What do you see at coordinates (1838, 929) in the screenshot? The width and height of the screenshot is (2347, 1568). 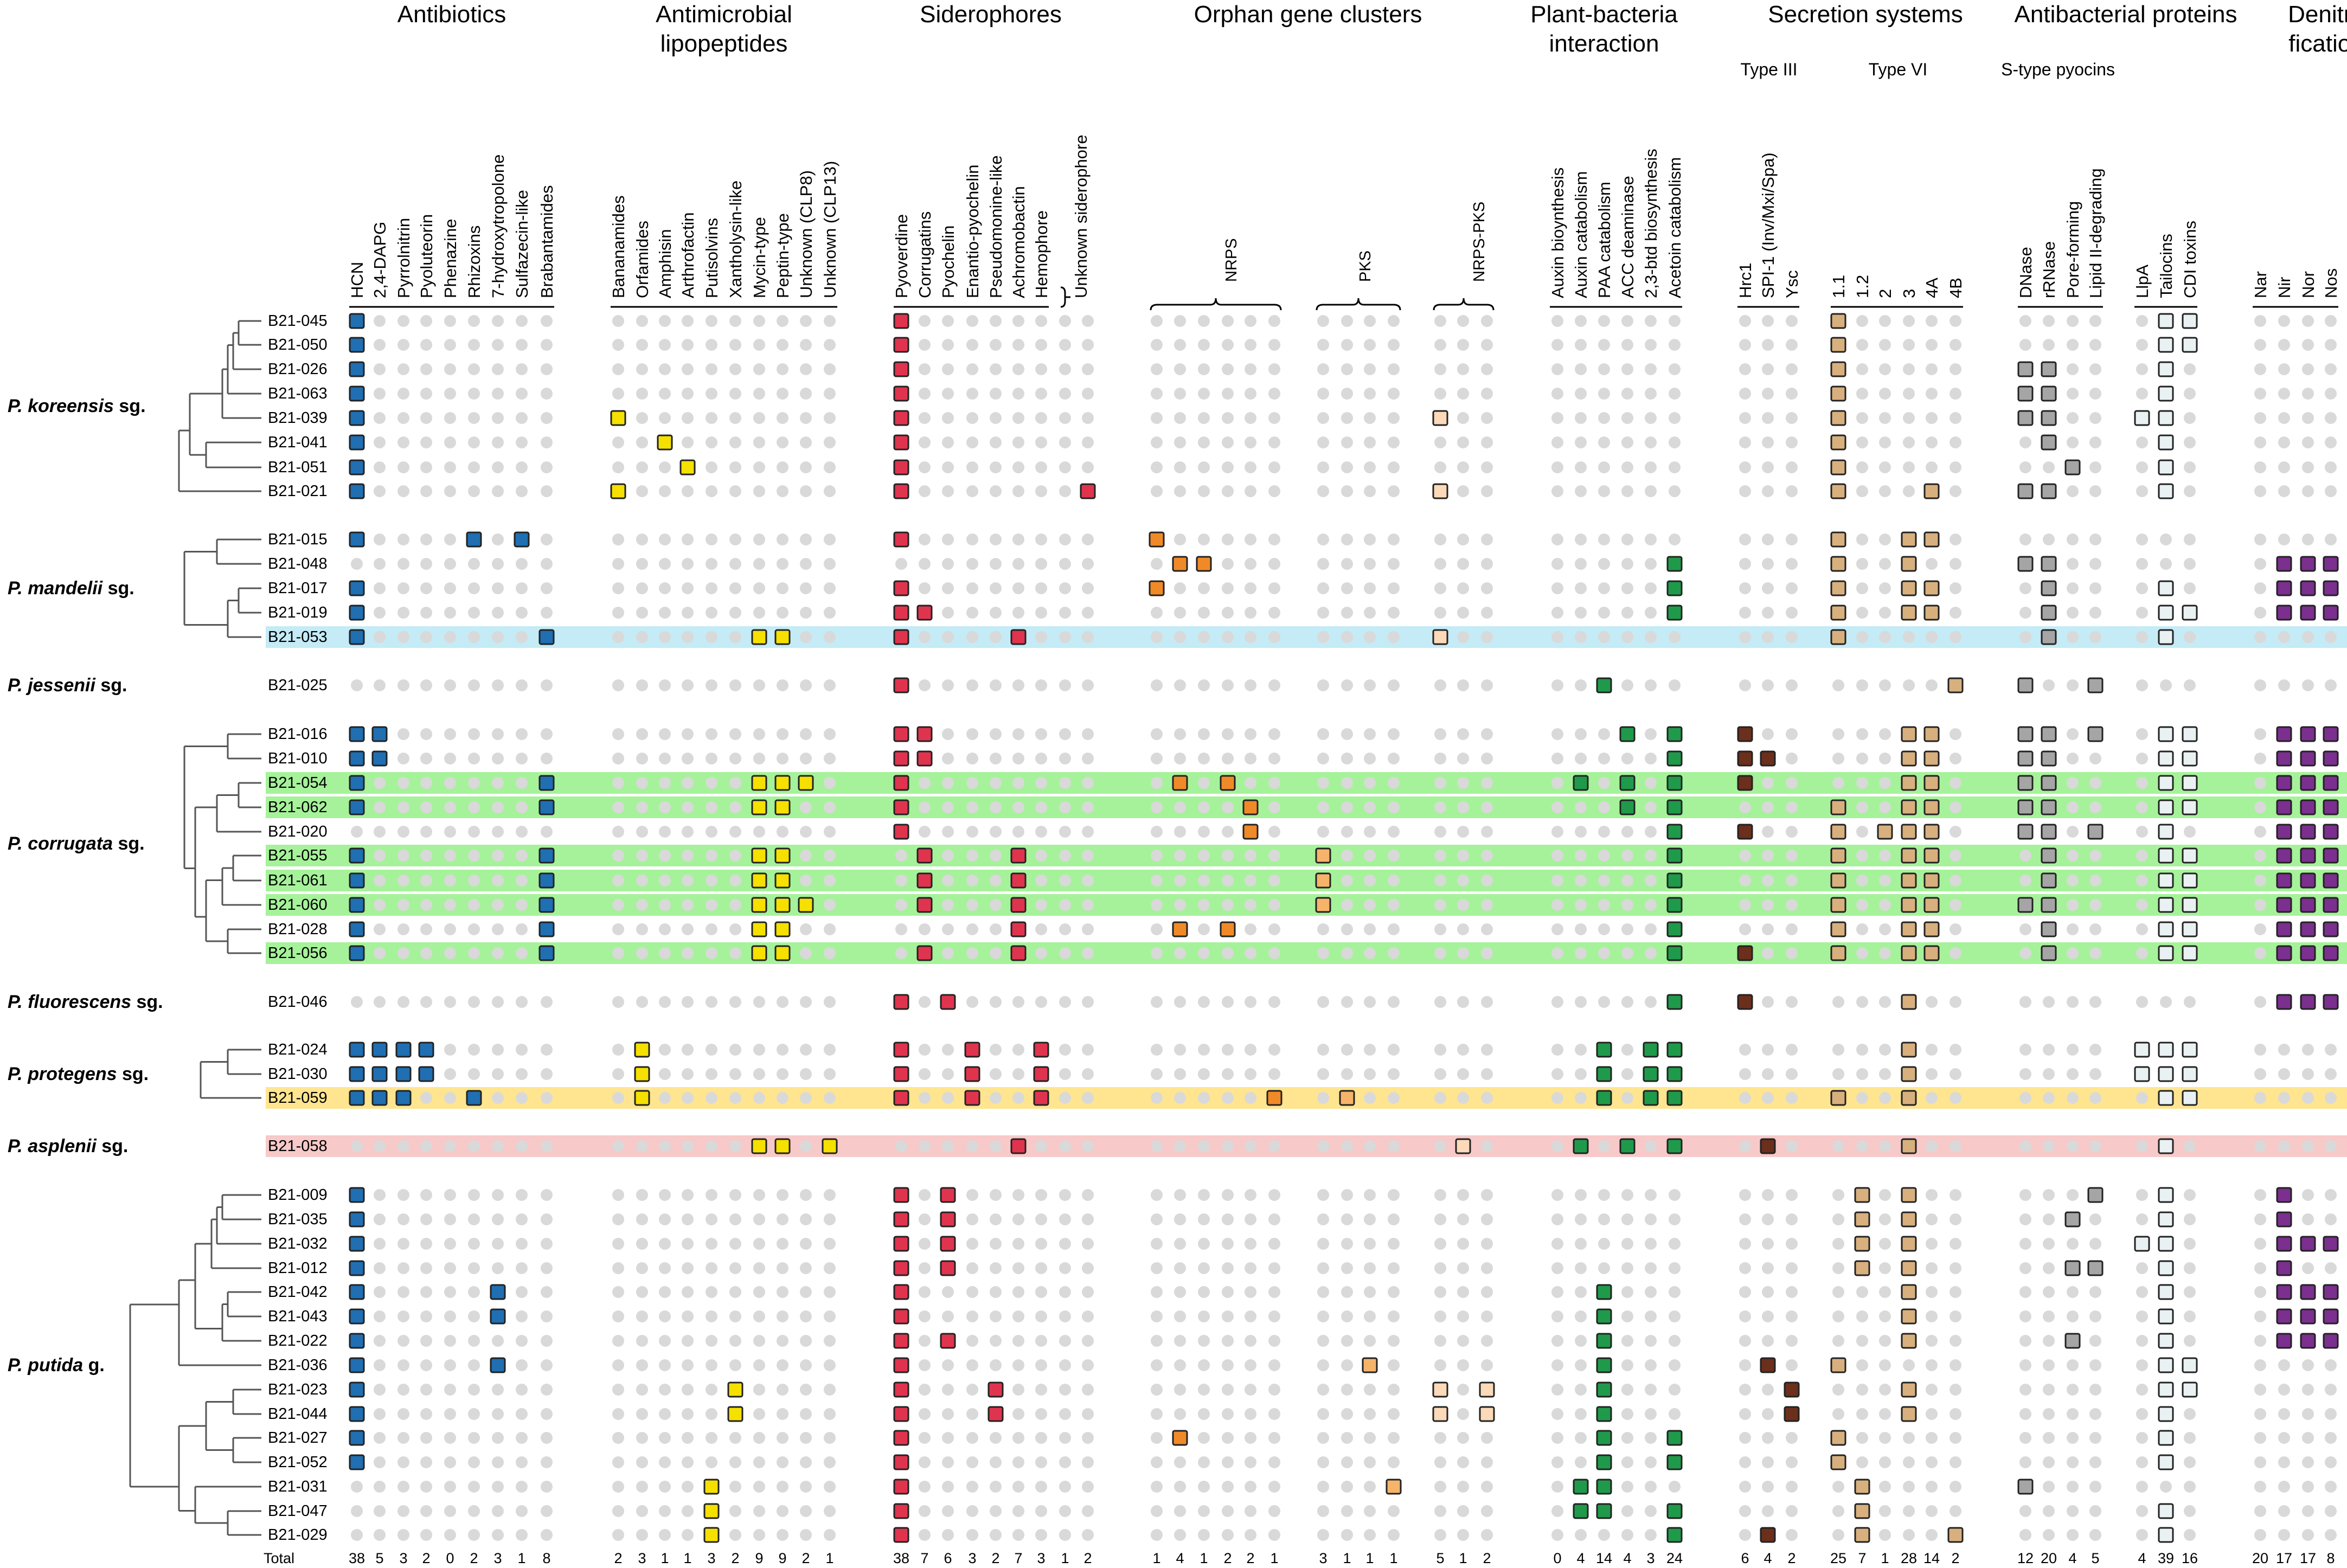 I see `cell-present-b21-028-c50` at bounding box center [1838, 929].